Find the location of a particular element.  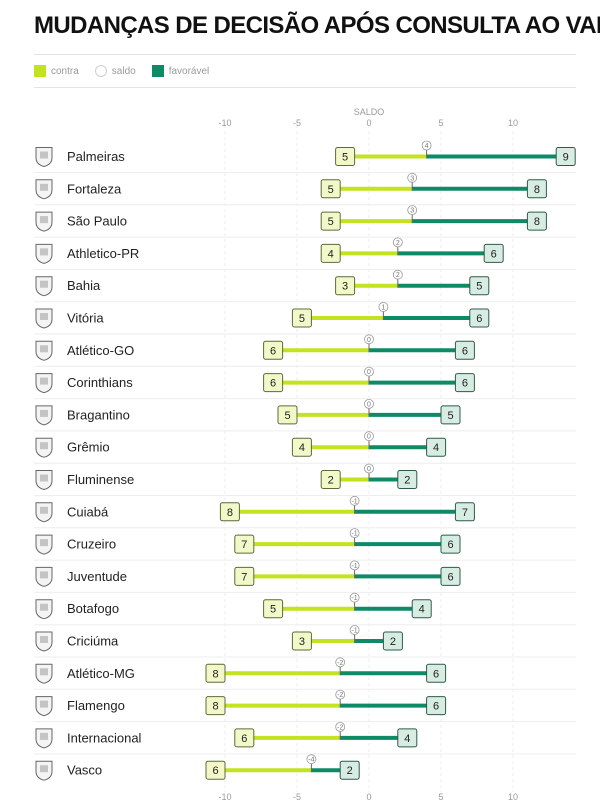

favoravel-value-label: 7 is located at coordinates (465, 513).